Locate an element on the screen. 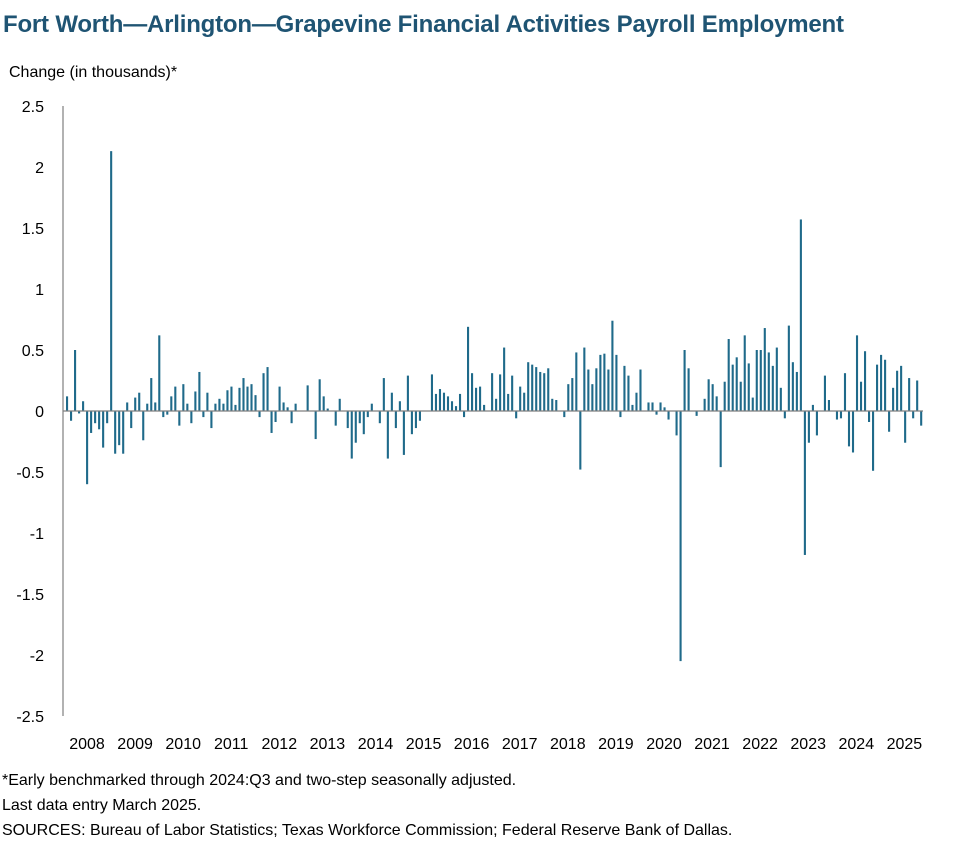 The width and height of the screenshot is (977, 864). y-tick-label: 0.5 is located at coordinates (33, 351).